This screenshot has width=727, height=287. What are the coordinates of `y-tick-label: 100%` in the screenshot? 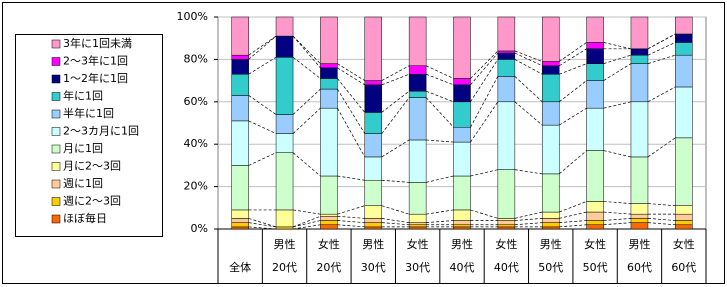 It's located at (192, 16).